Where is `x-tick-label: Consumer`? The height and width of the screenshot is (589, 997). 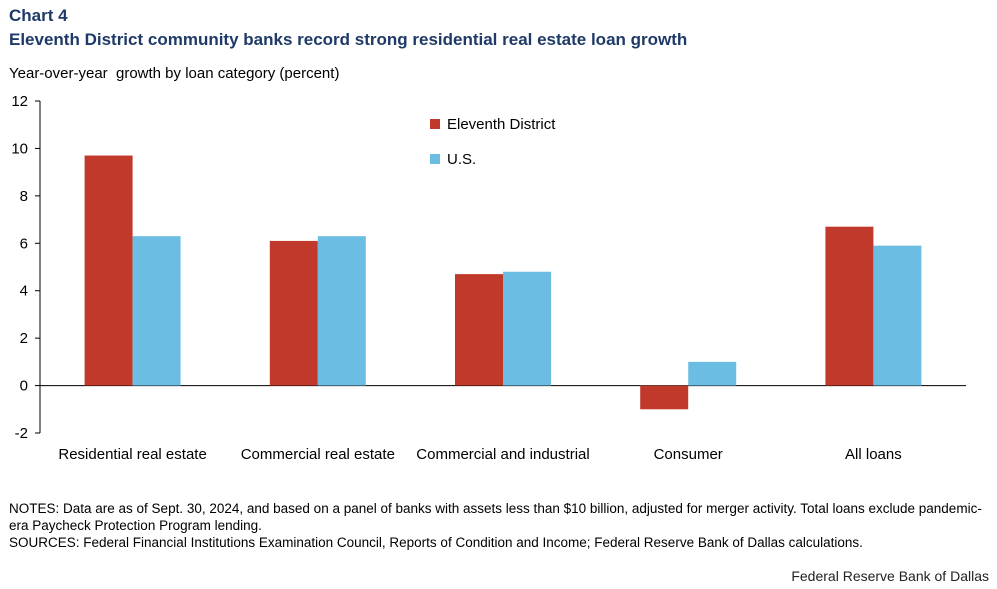
x-tick-label: Consumer is located at coordinates (688, 454).